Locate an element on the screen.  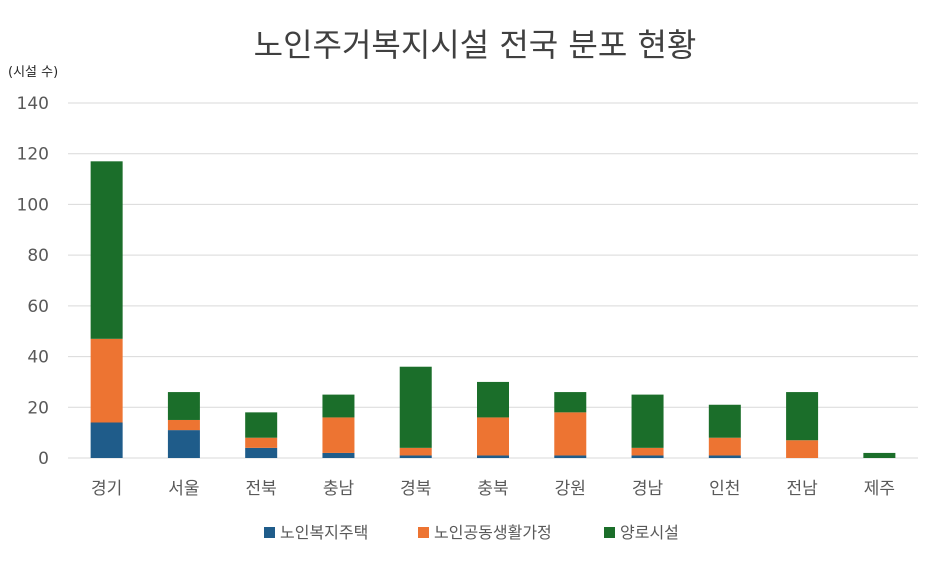
bar-segment-서울-노인복지주택 is located at coordinates (183, 444).